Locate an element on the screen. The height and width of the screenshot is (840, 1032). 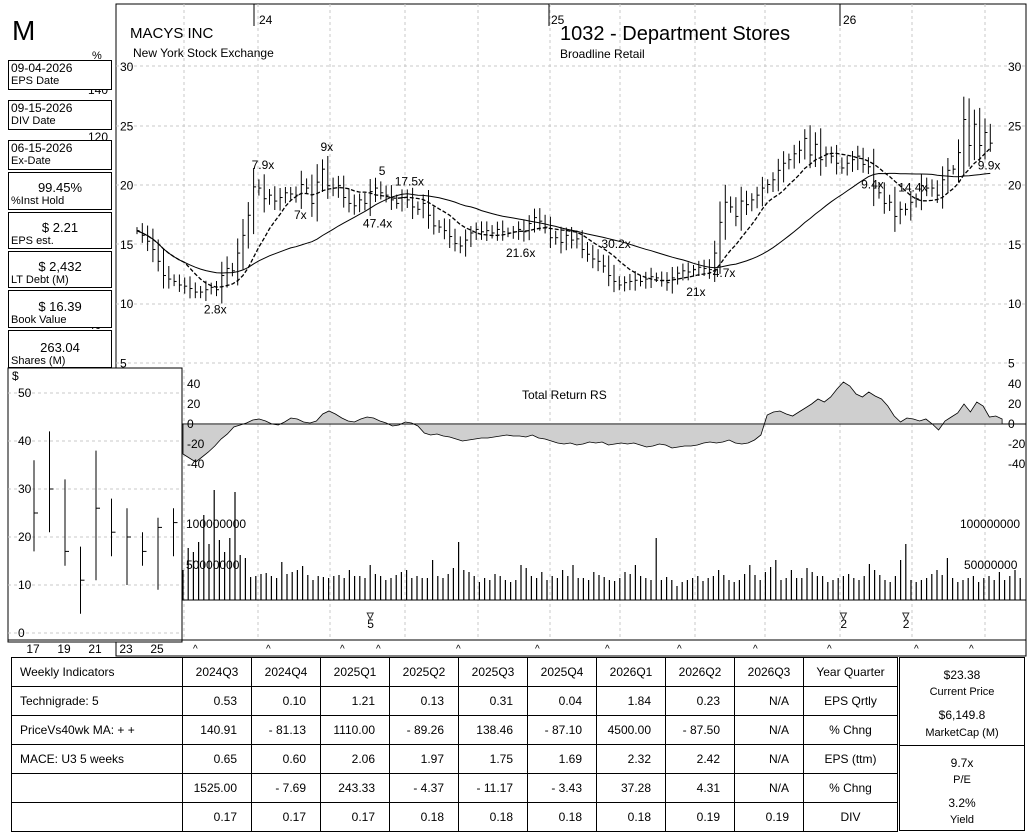
price-tick-right: 10 is located at coordinates (1015, 304).